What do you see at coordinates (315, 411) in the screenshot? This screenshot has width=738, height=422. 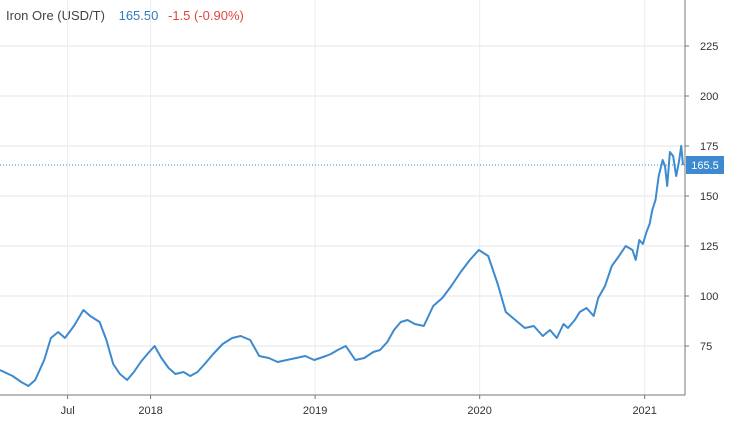 I see `x-tick-label: 2019` at bounding box center [315, 411].